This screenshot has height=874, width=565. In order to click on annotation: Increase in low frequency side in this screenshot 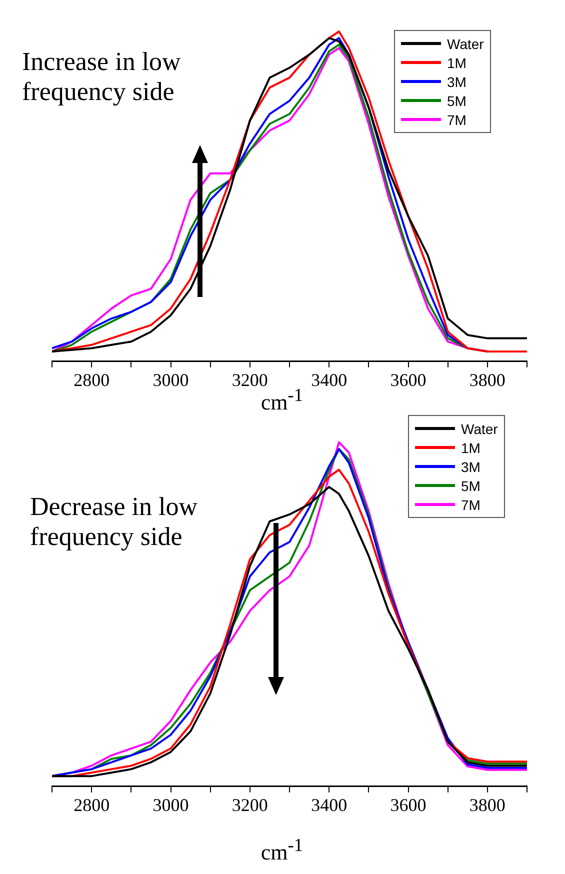, I will do `click(102, 77)`.